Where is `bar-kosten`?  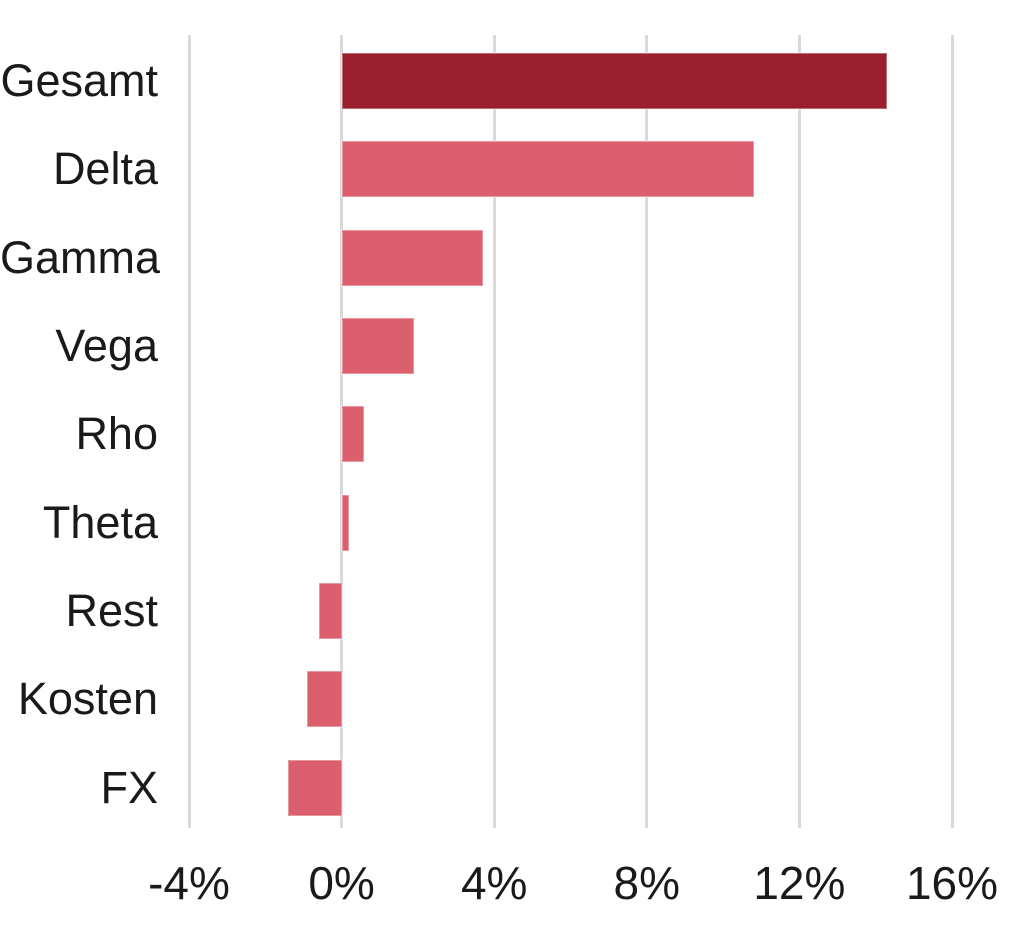
bar-kosten is located at coordinates (324, 699).